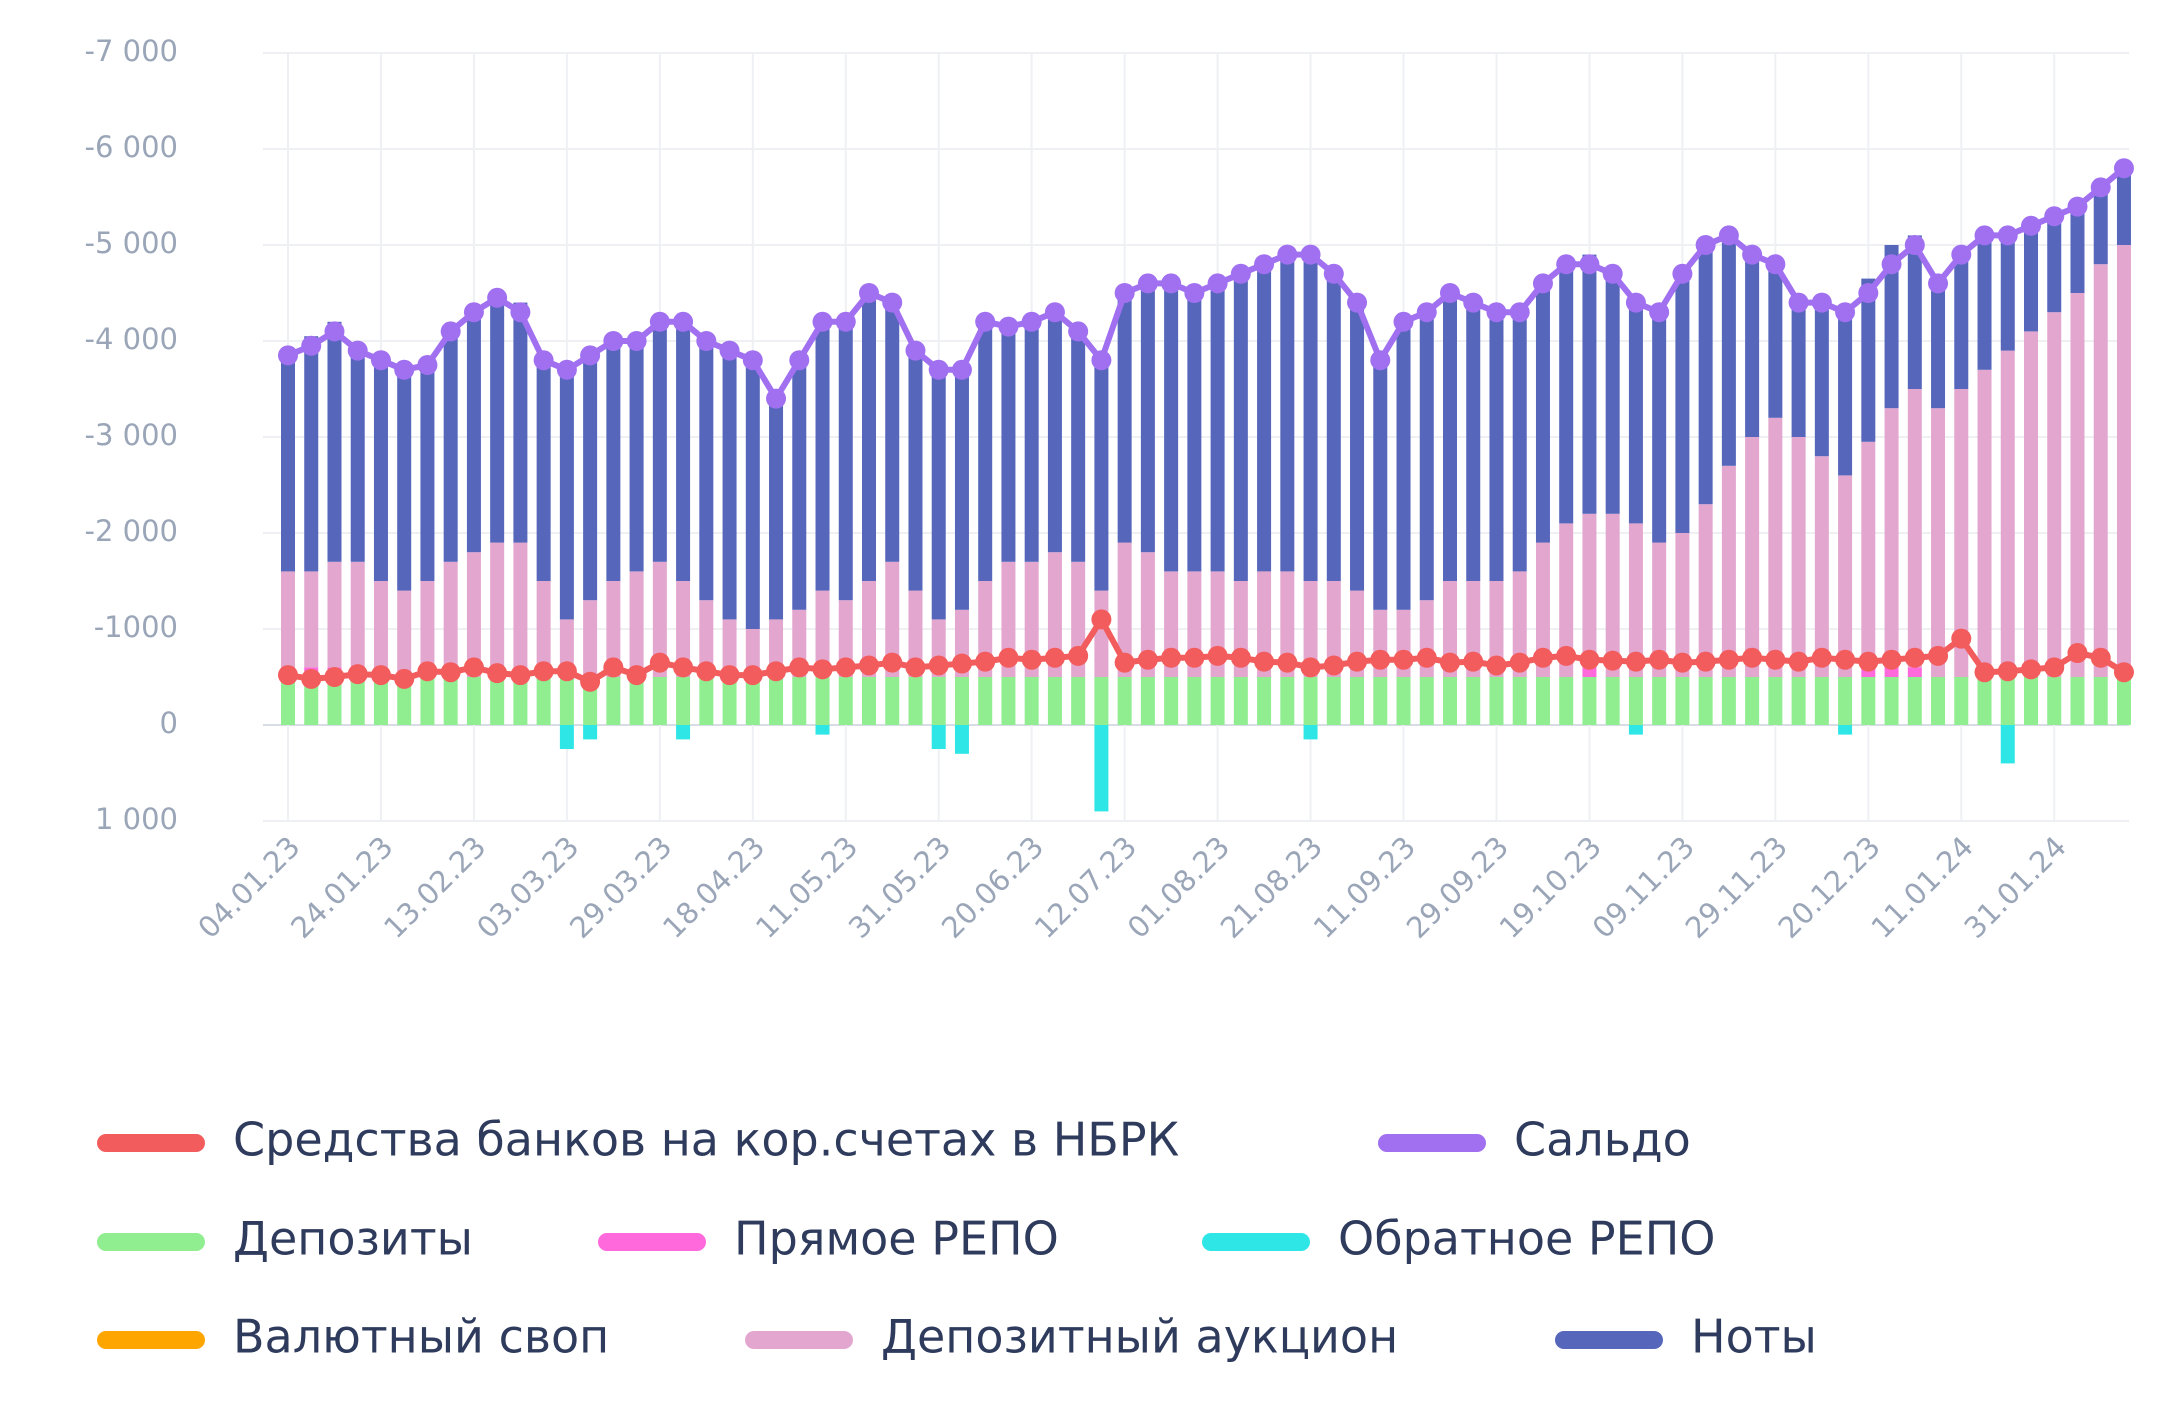 The height and width of the screenshot is (1402, 2160). Describe the element at coordinates (169, 723) in the screenshot. I see `y-tick-label: 0` at that location.